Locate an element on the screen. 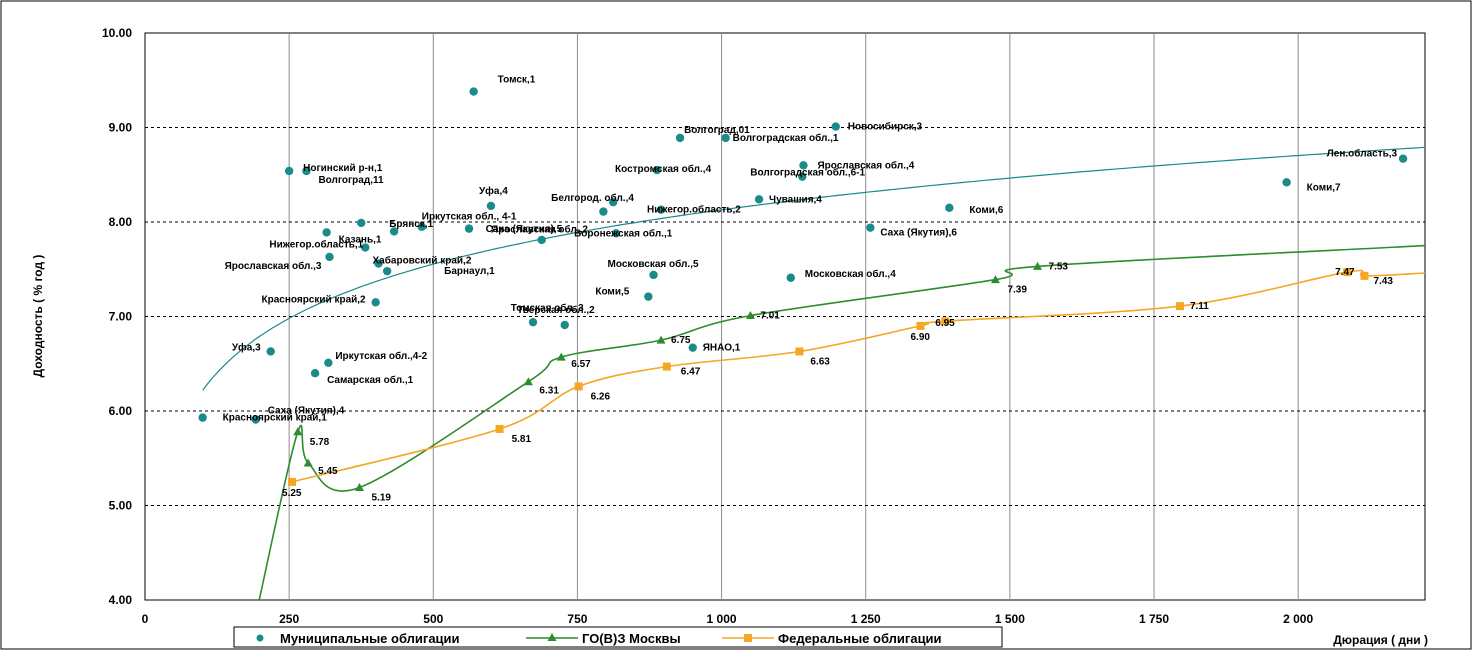 This screenshot has width=1473, height=651. municipal-point-label: Красноярский край,1 is located at coordinates (275, 418).